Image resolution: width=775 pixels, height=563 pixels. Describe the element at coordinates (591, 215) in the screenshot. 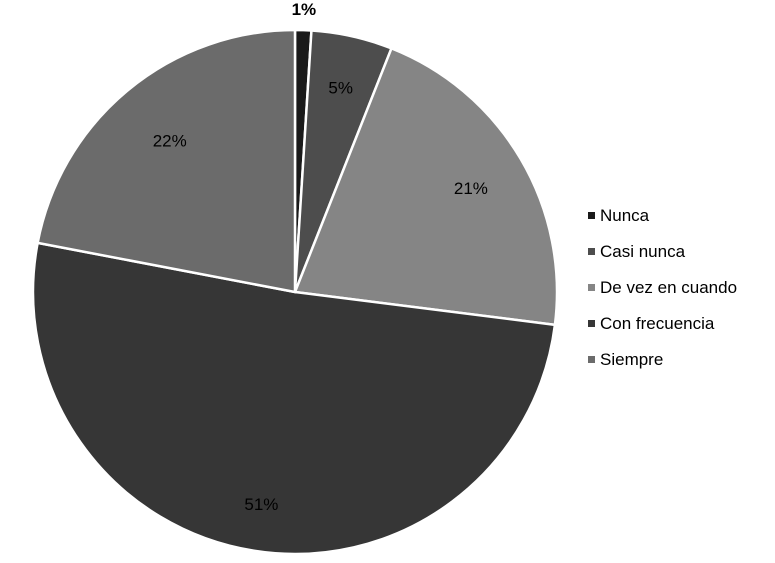

I see `legend-swatch-nunca` at that location.